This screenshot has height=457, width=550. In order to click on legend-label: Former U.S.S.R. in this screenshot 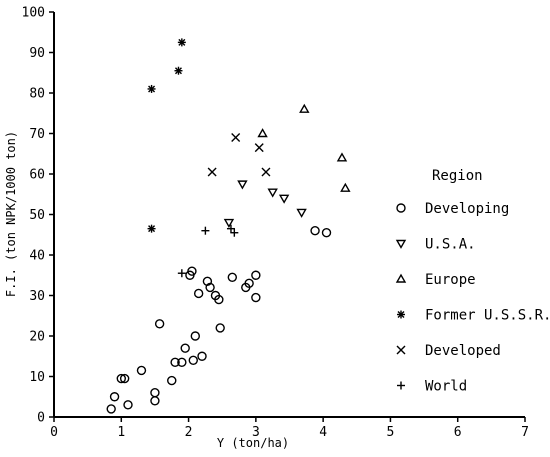, I will do `click(487, 316)`.